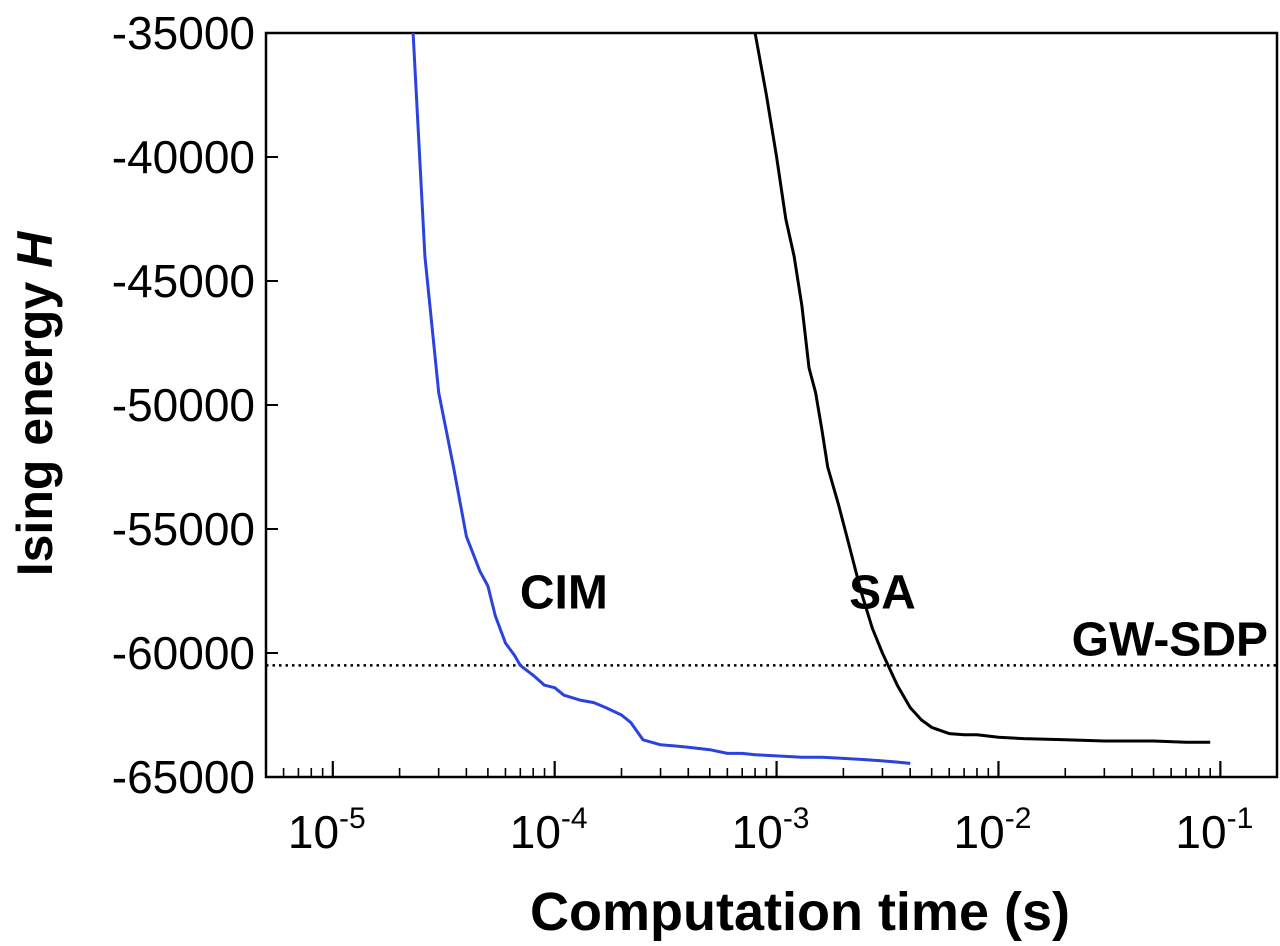  I want to click on cim-series-label: CIM, so click(564, 593).